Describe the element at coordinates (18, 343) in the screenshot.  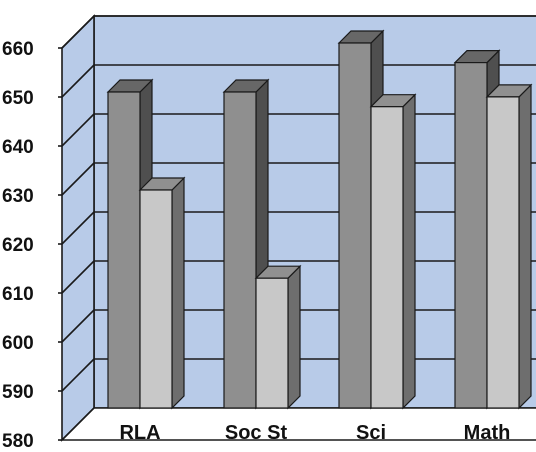
I see `y-tick-label: 600` at that location.